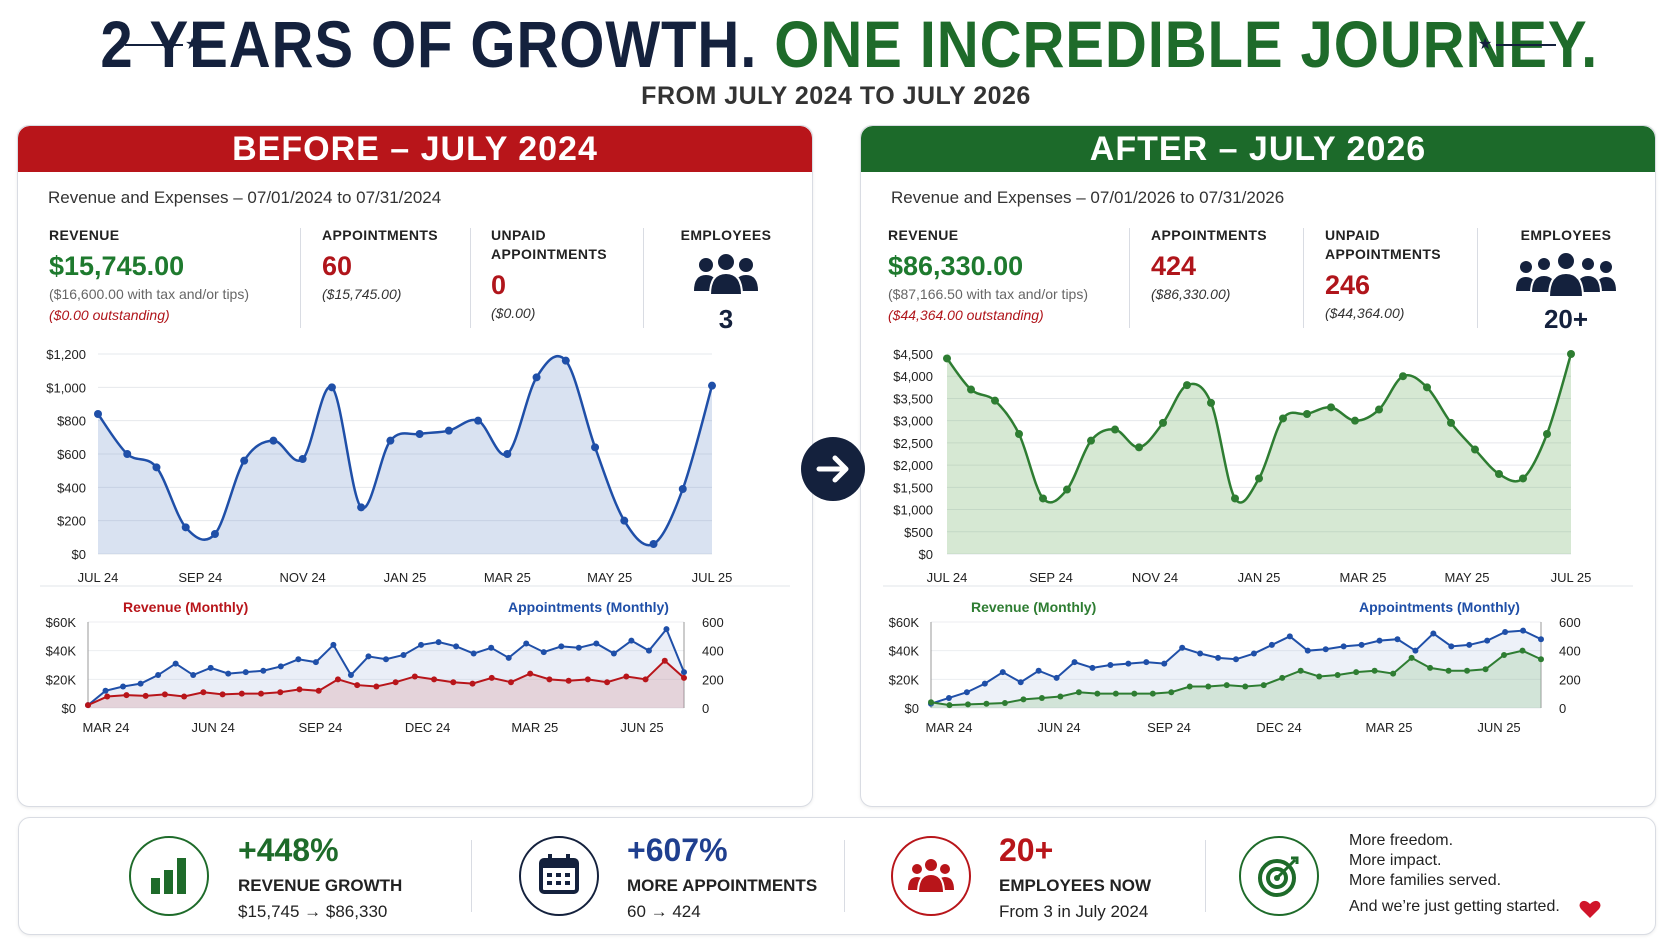  Describe the element at coordinates (1365, 313) in the screenshot. I see `unpaid-note: ($44,364.00)` at that location.